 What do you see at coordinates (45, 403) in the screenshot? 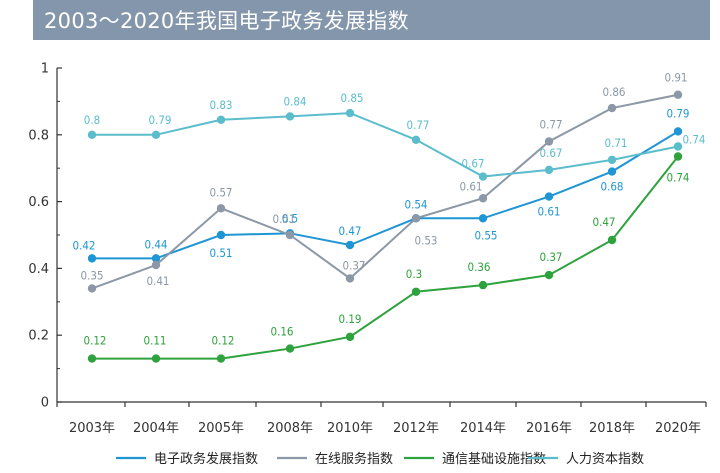
I see `y-tick-label: 0` at bounding box center [45, 403].